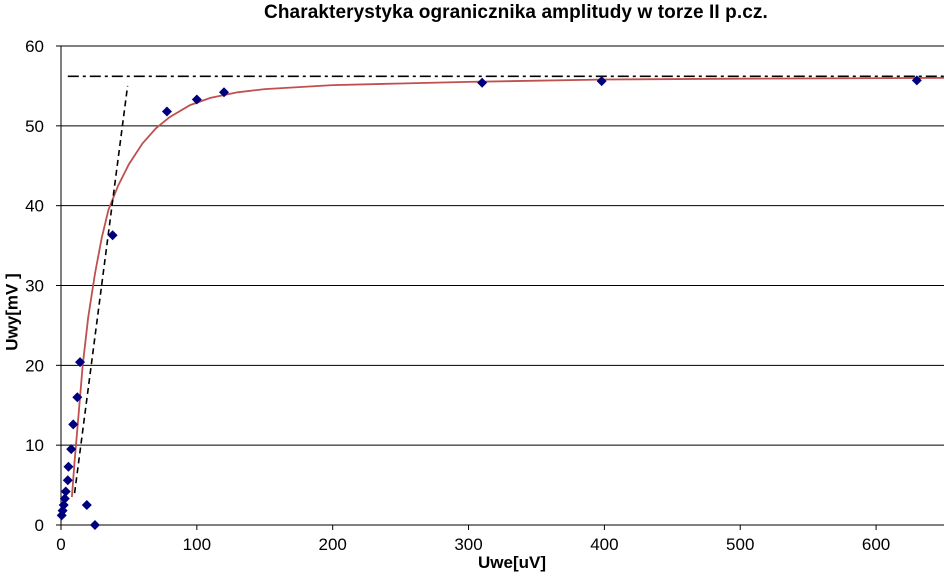  I want to click on x-tick-label: 0, so click(60, 544).